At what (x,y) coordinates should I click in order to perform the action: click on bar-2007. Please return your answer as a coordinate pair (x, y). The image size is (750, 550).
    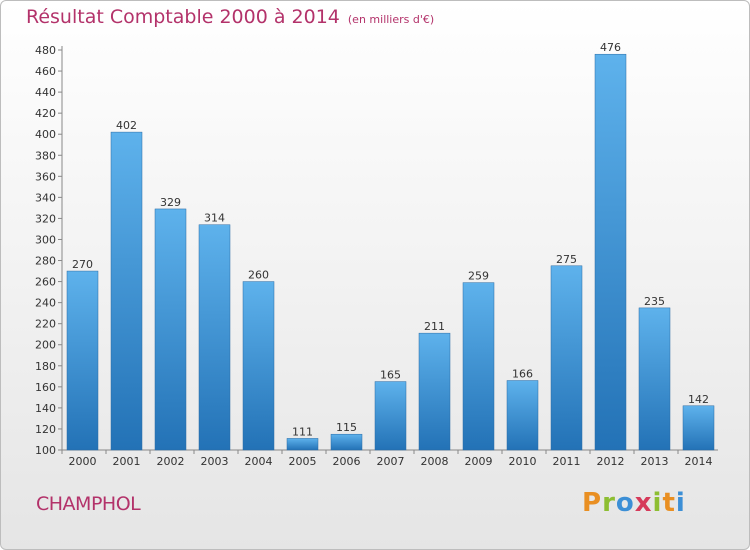
    Looking at the image, I should click on (390, 416).